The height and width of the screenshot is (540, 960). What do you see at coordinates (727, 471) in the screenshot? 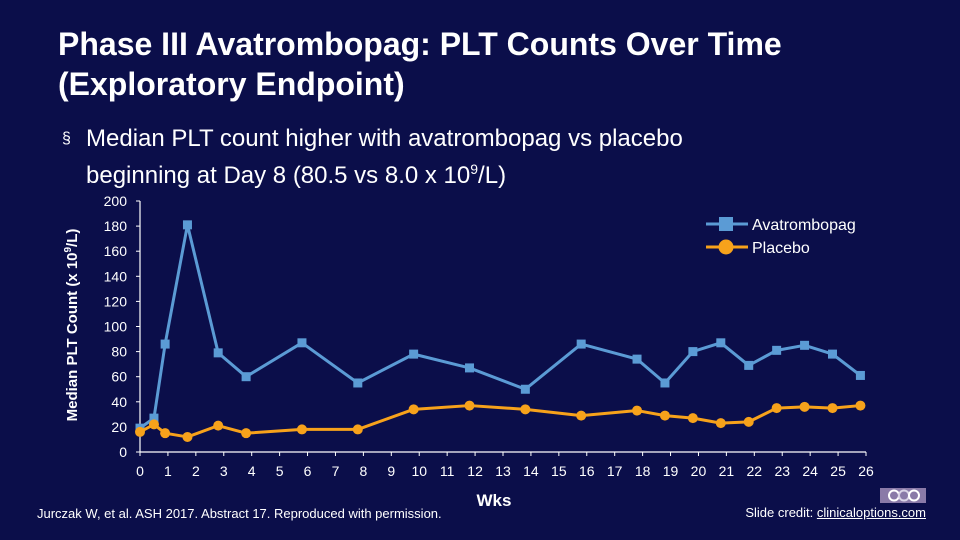
I see `x-tick-label: 21` at bounding box center [727, 471].